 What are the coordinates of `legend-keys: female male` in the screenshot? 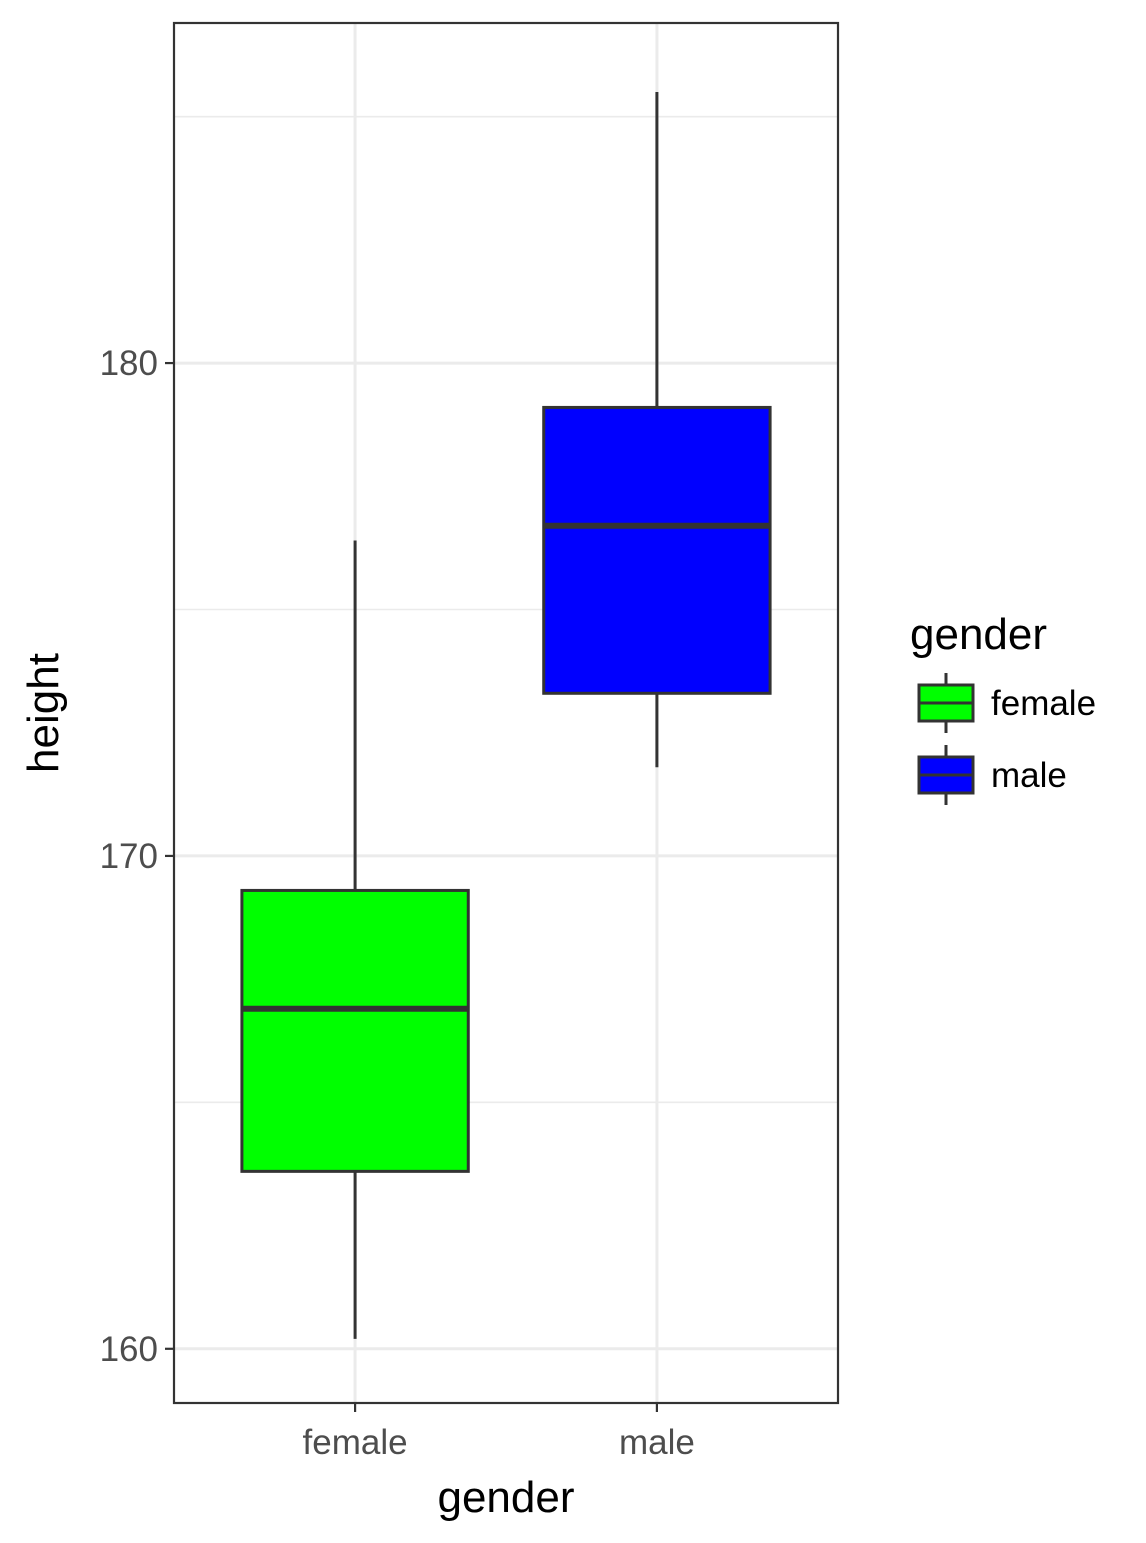 It's located at (1006, 739).